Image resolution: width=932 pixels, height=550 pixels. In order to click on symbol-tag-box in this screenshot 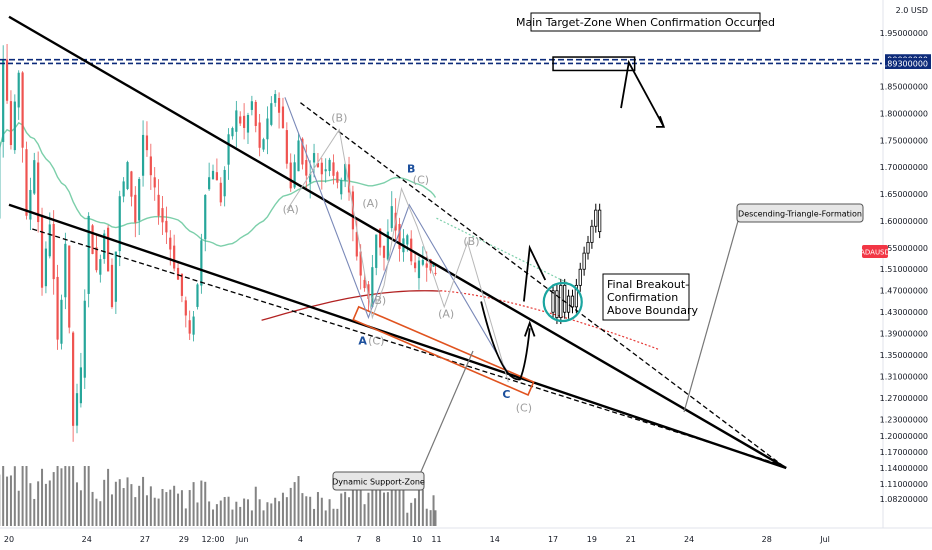, I will do `click(875, 251)`.